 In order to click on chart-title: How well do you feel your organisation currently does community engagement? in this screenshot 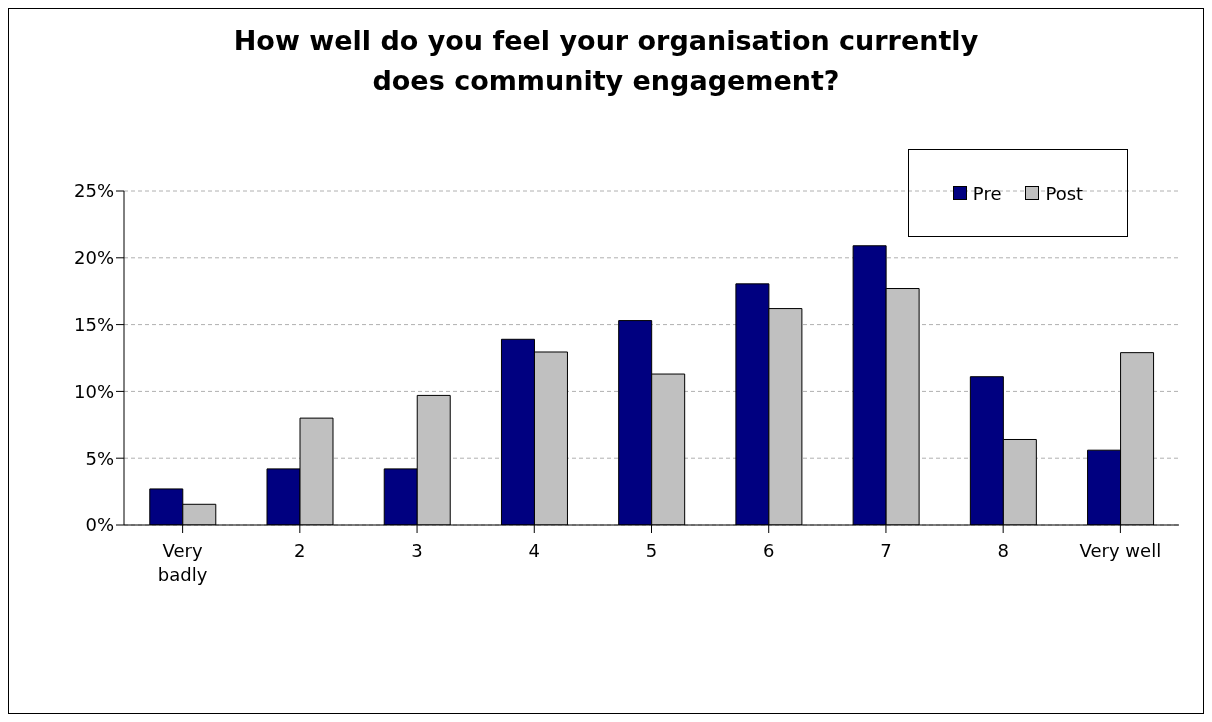, I will do `click(606, 61)`.